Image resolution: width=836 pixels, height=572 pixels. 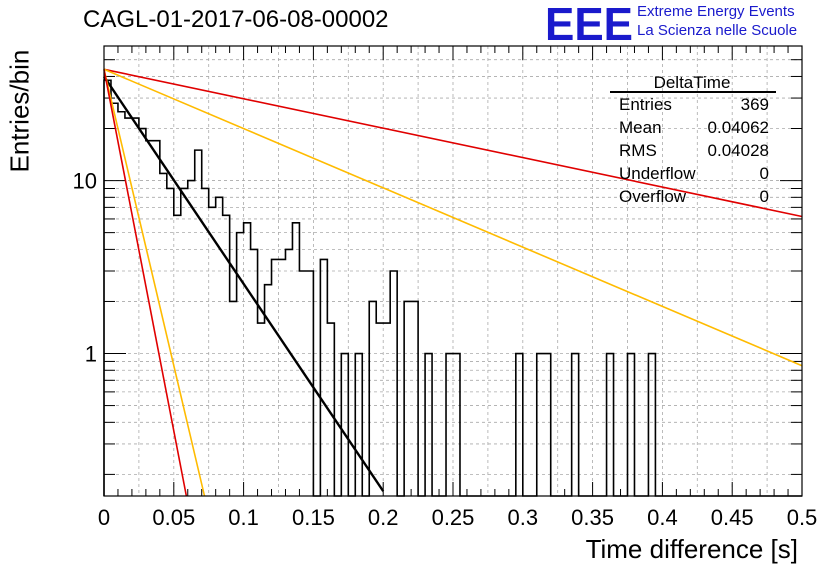 I want to click on y-tick-label: 1, so click(x=91, y=354).